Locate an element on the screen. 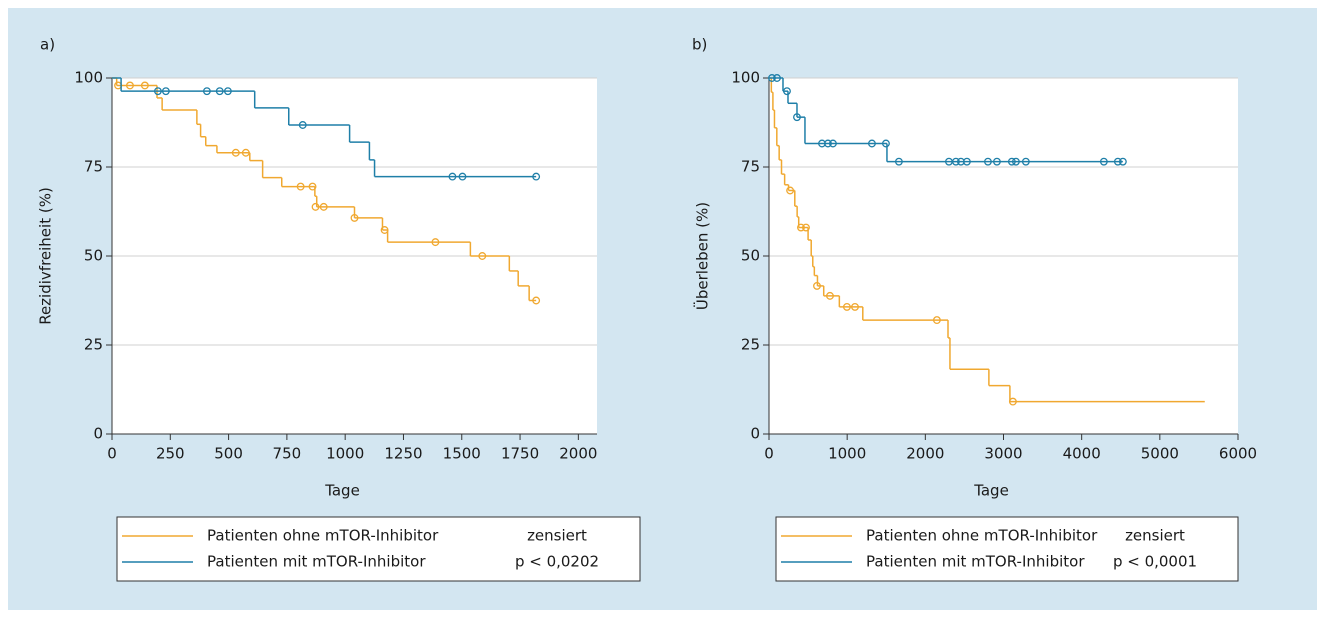 The image size is (1325, 622). x-tick-label: 4000 is located at coordinates (1082, 454).